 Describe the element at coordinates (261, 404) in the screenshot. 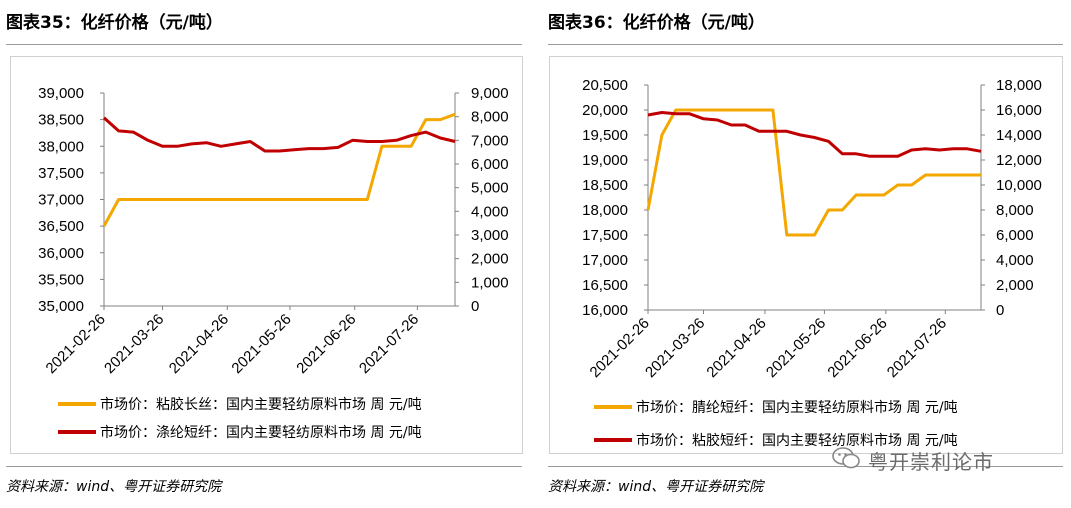

I see `legend-label-1: 市场价：粘胶长丝：国内主要轻纺原料市场 周 元/吨` at that location.